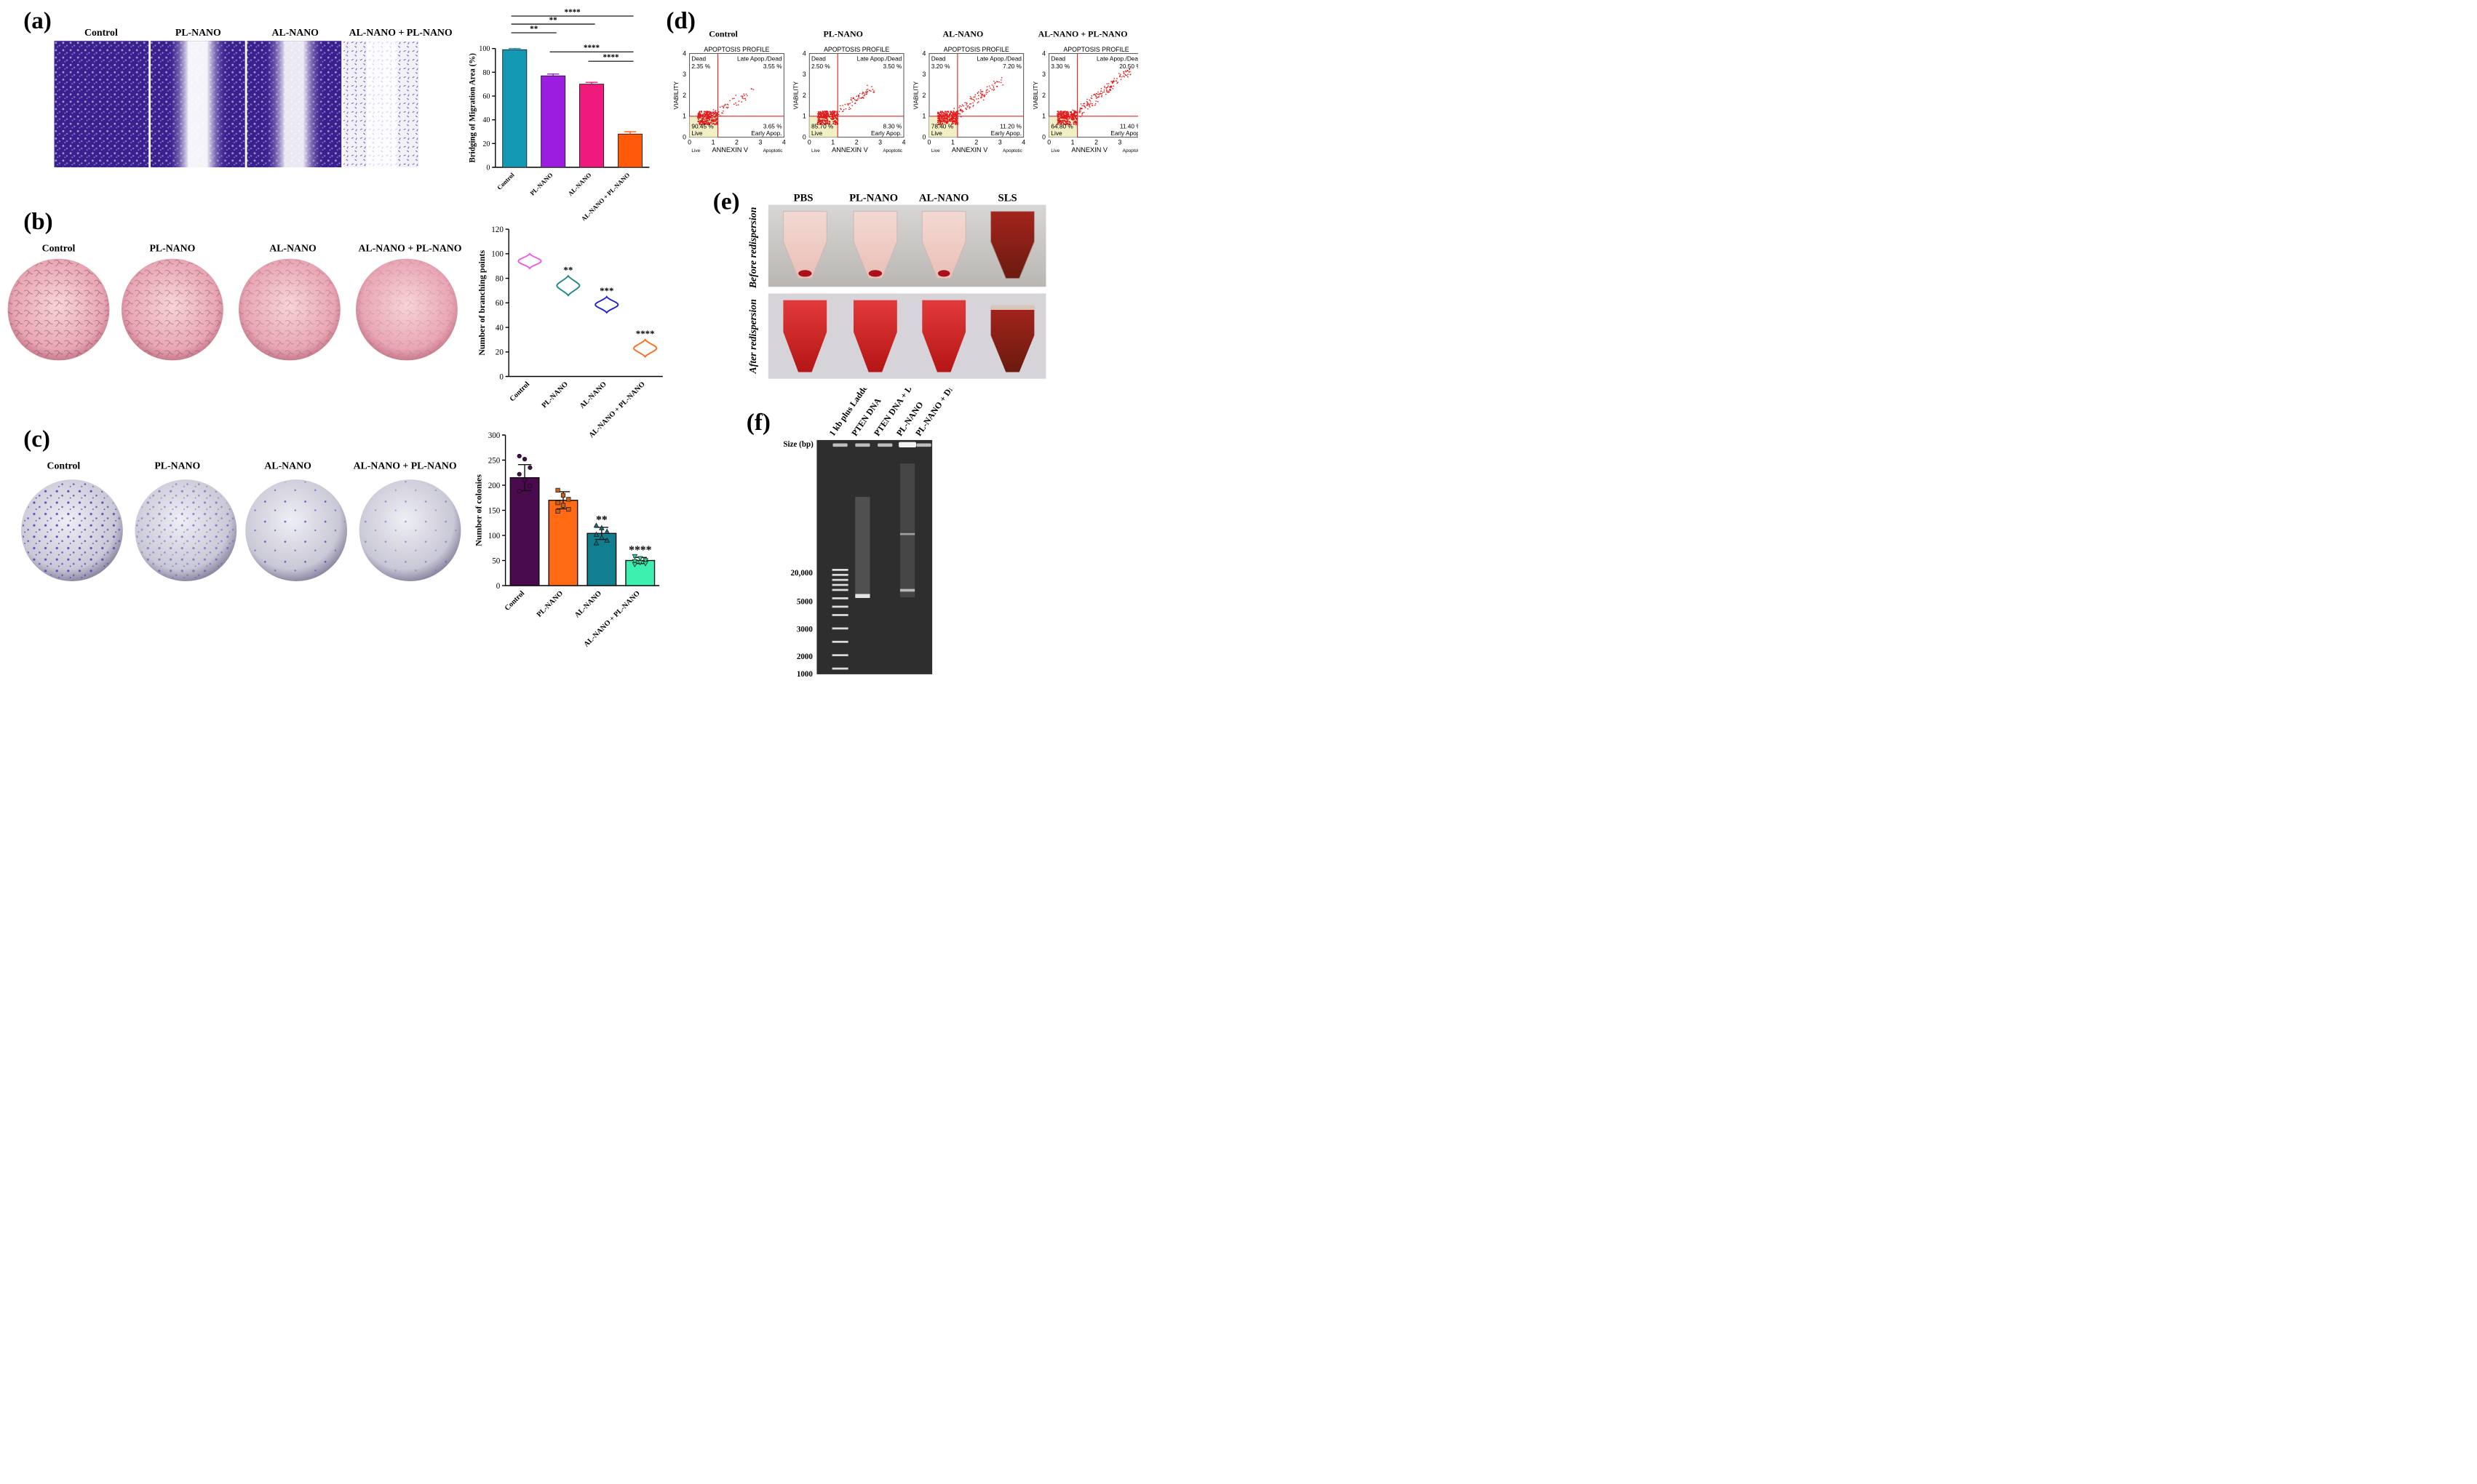 Image resolution: width=2477 pixels, height=1484 pixels. What do you see at coordinates (809, 142) in the screenshot?
I see `x-tick-label: 0` at bounding box center [809, 142].